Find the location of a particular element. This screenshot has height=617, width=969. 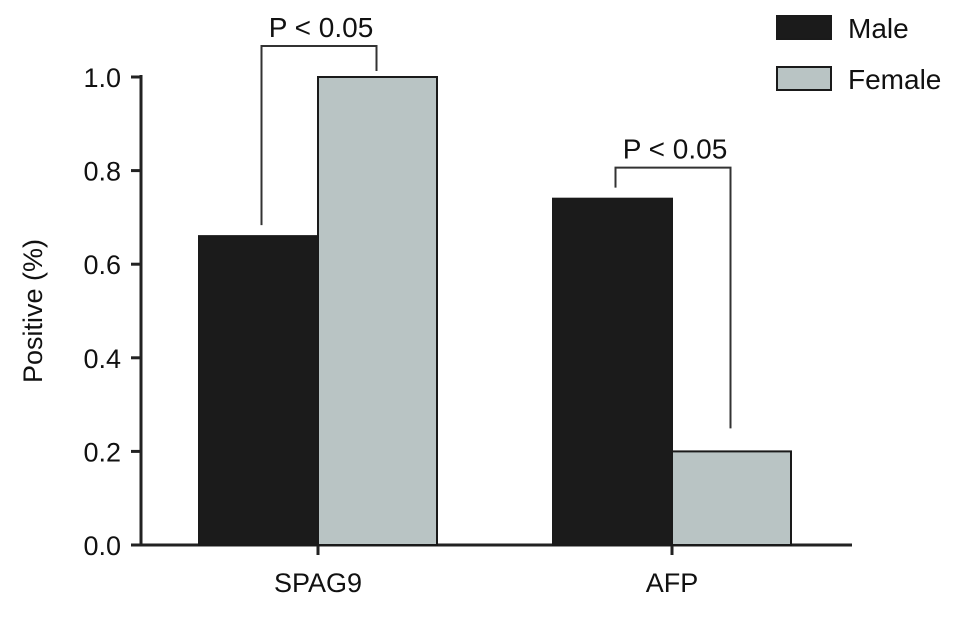

y-axis-title: Positive (%) is located at coordinates (33, 311).